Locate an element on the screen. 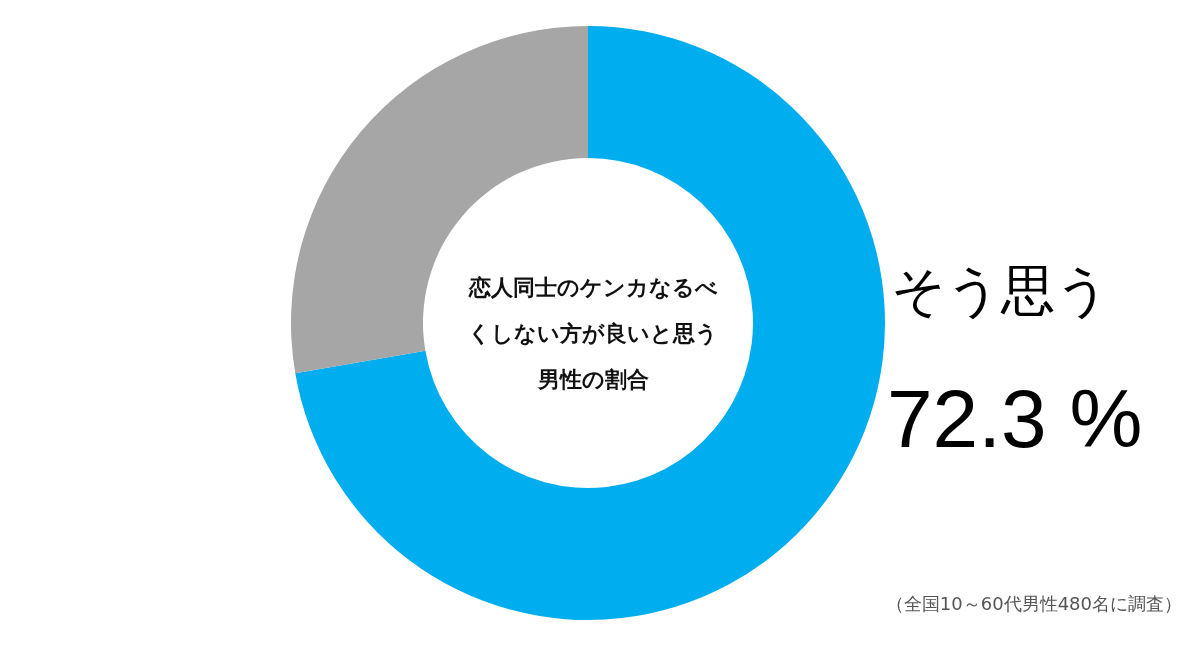  text: 恋人同士のケンカなるべくしない方が良いと思う男性の割合 is located at coordinates (592, 333).